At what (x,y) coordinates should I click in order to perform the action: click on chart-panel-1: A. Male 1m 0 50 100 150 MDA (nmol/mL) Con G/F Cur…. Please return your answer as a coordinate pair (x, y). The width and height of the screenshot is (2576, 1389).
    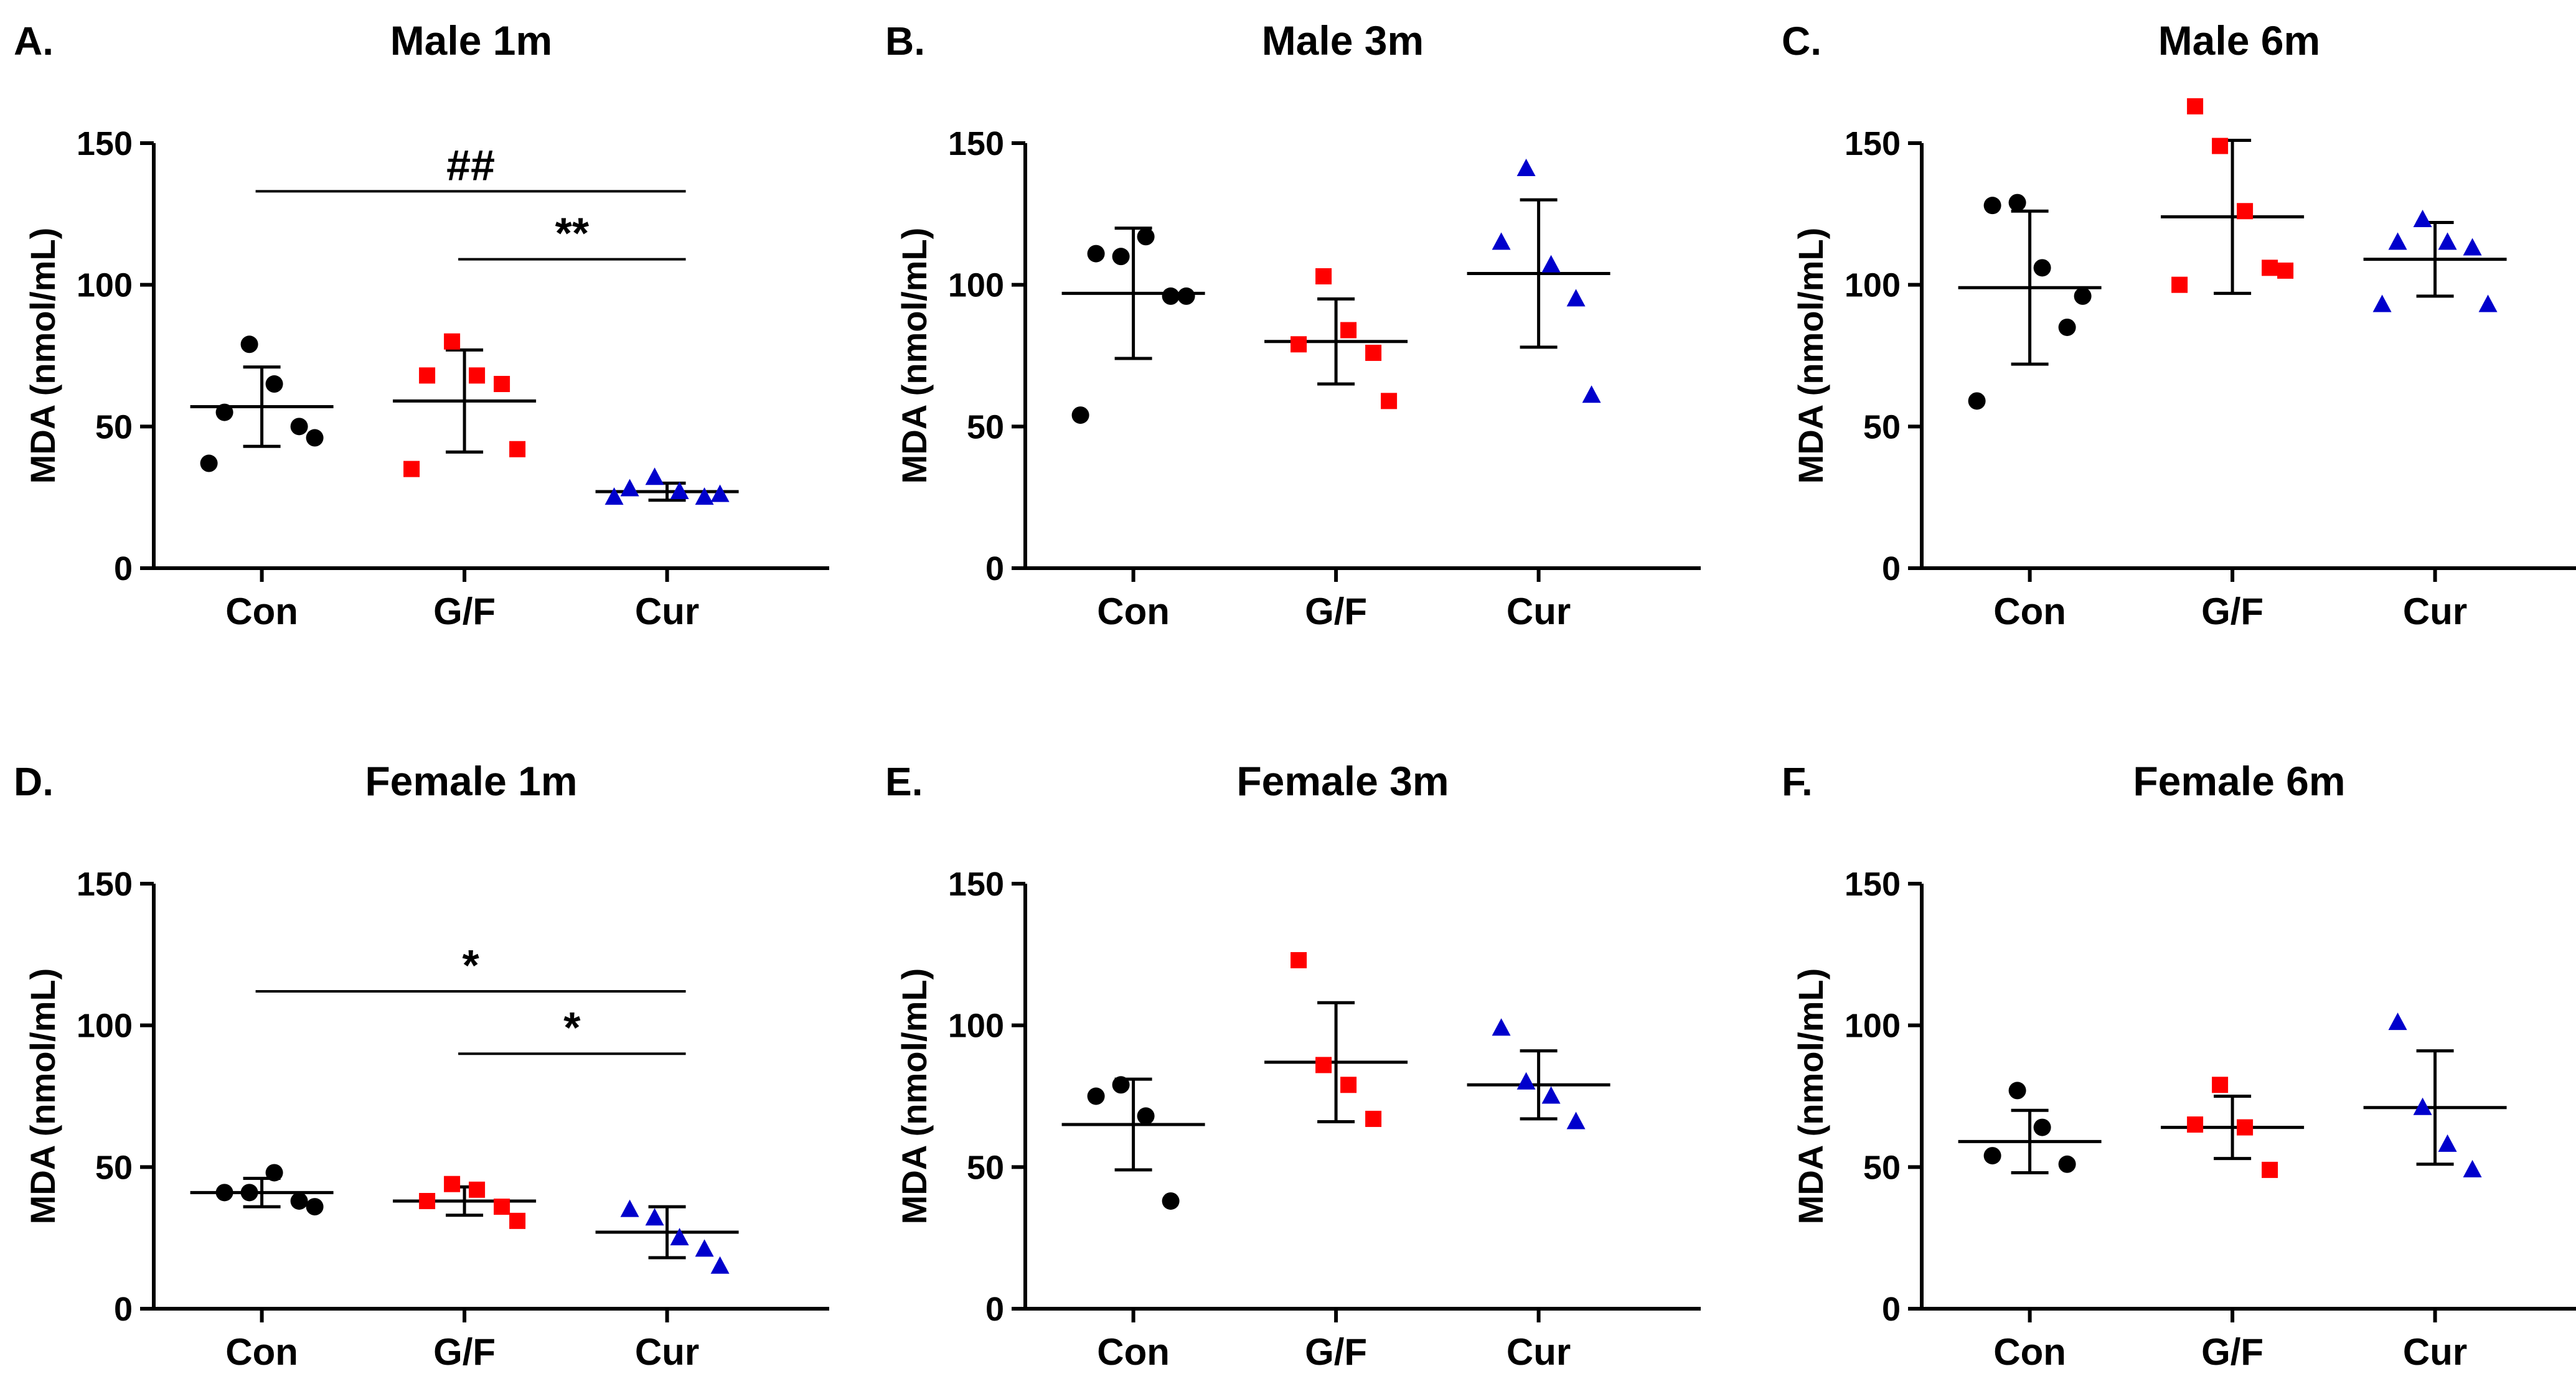
    Looking at the image, I should click on (421, 324).